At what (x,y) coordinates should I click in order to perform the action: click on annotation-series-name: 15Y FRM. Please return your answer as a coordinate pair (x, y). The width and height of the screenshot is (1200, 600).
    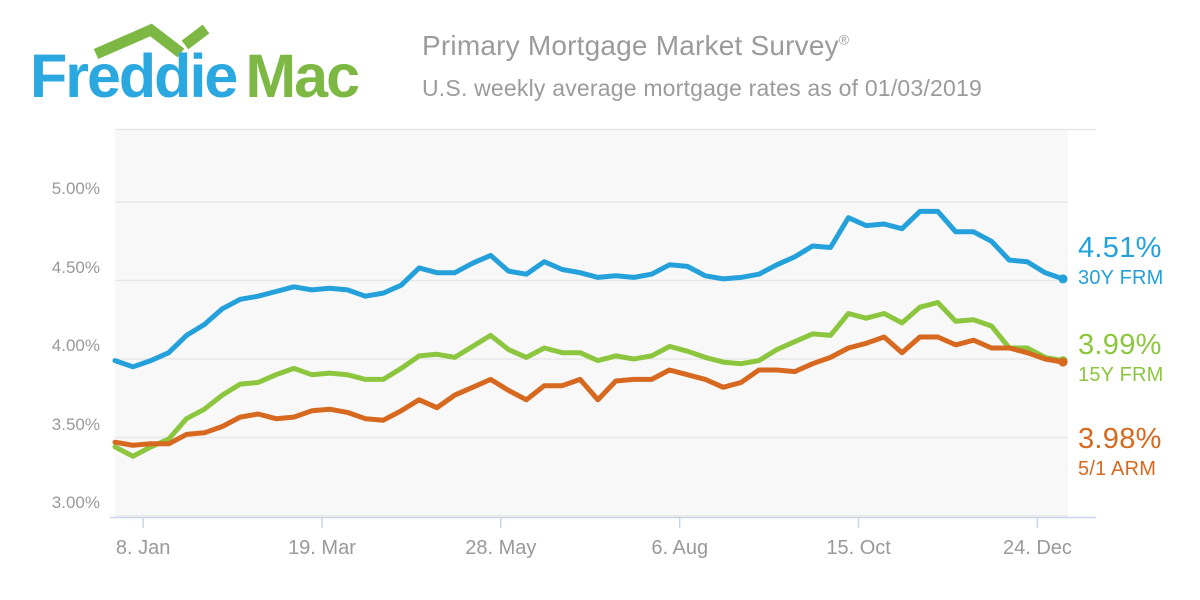
    Looking at the image, I should click on (1121, 375).